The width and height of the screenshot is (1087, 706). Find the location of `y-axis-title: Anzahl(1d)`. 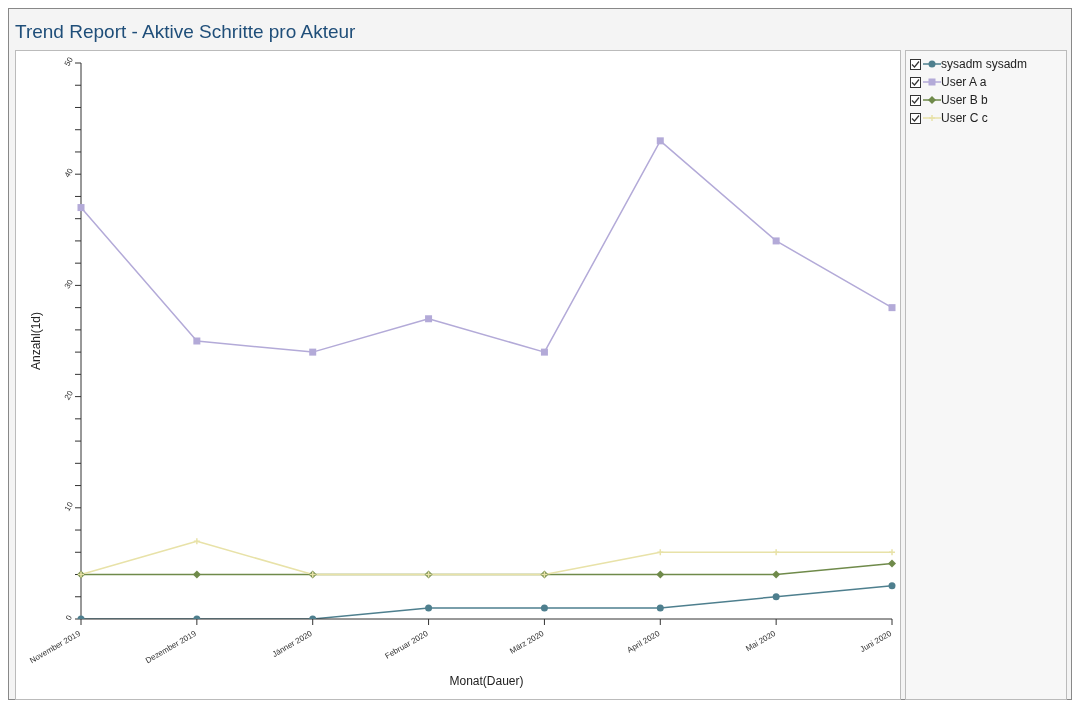

y-axis-title: Anzahl(1d) is located at coordinates (36, 341).